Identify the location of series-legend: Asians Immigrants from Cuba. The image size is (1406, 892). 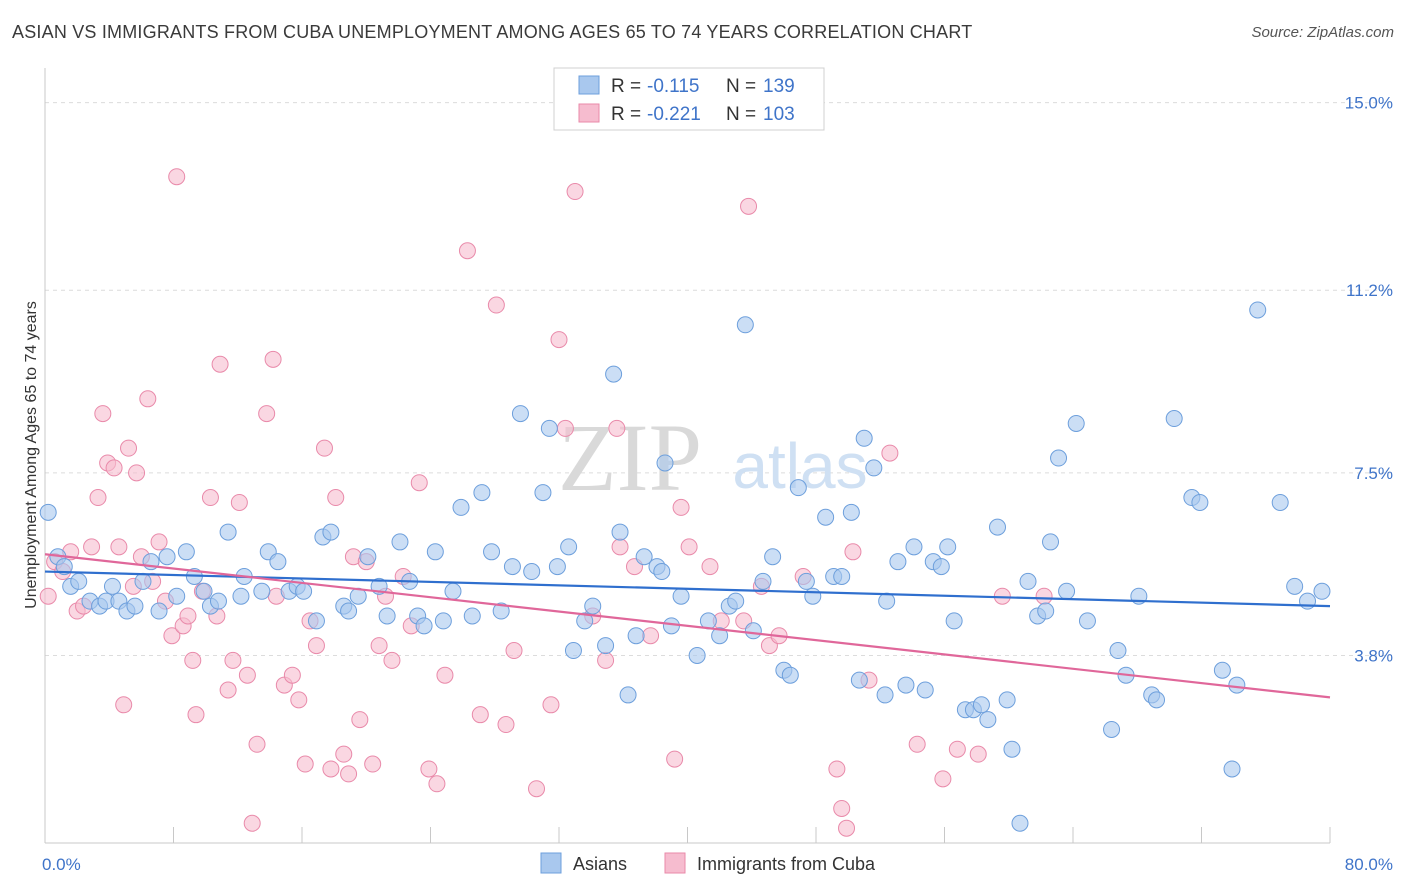
(708, 863).